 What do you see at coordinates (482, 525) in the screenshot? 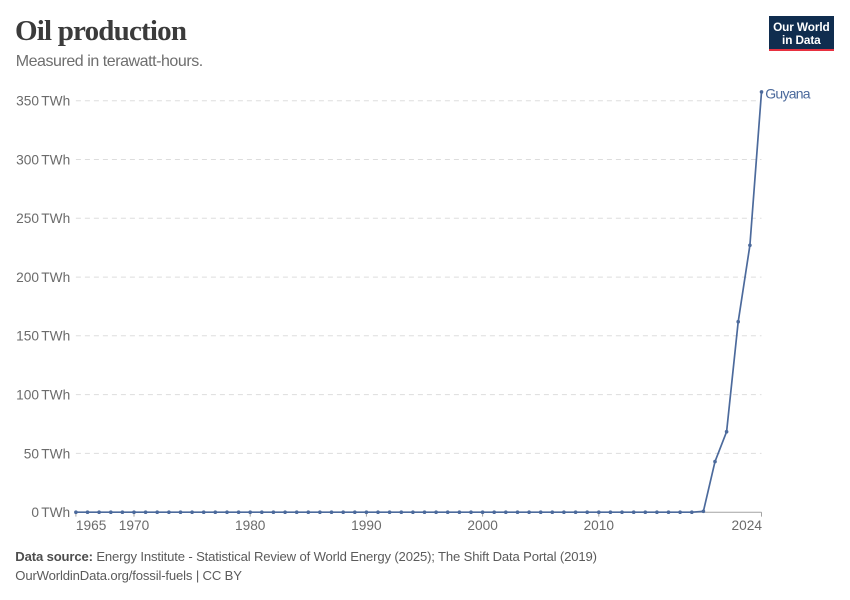
I see `svg-text: 2000` at bounding box center [482, 525].